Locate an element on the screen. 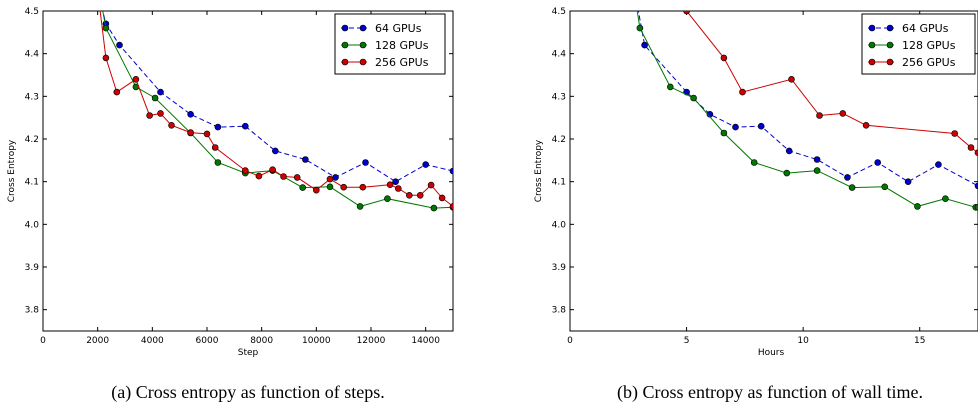 Image resolution: width=978 pixels, height=409 pixels. y-tick-label: 4.2 is located at coordinates (559, 140).